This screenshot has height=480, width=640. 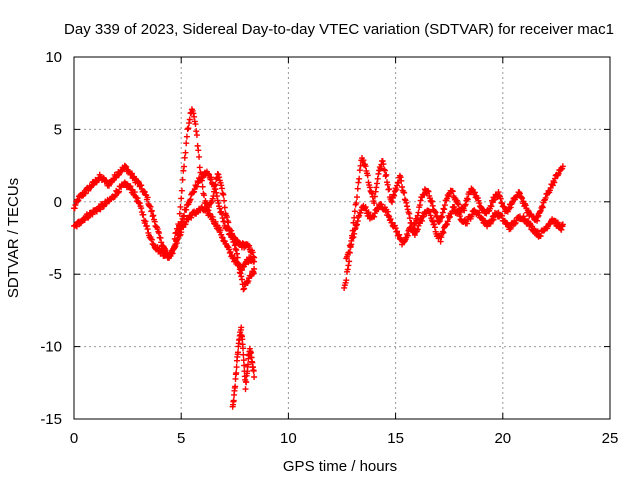 I want to click on x-tick-label: 15, so click(x=395, y=438).